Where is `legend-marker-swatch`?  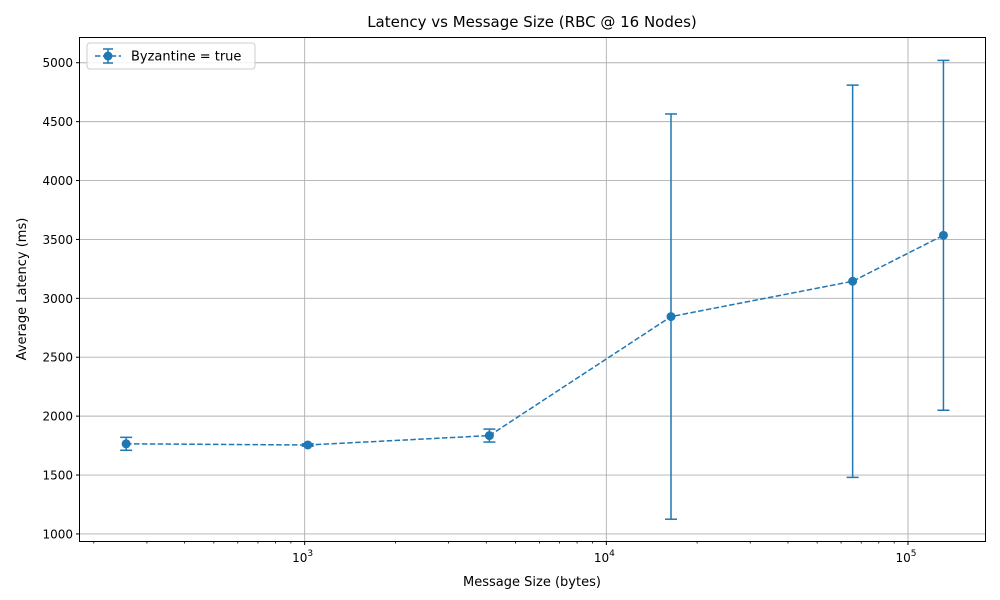 legend-marker-swatch is located at coordinates (108, 56).